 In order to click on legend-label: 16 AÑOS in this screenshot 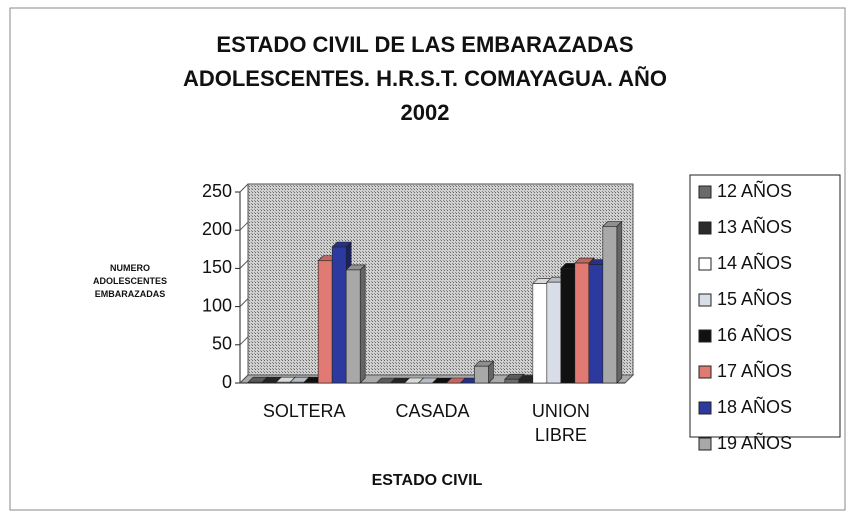, I will do `click(754, 334)`.